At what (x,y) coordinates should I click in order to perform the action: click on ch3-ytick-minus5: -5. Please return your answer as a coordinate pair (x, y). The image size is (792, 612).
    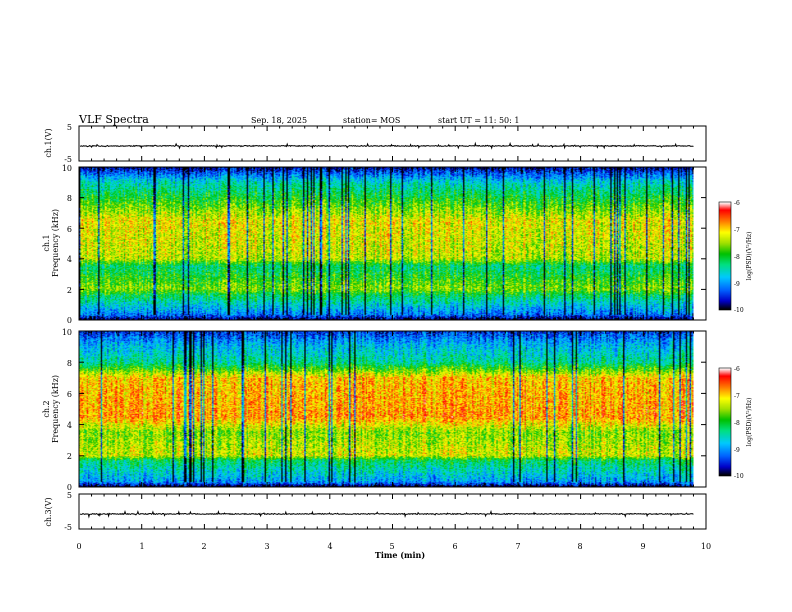
    Looking at the image, I should click on (68, 527).